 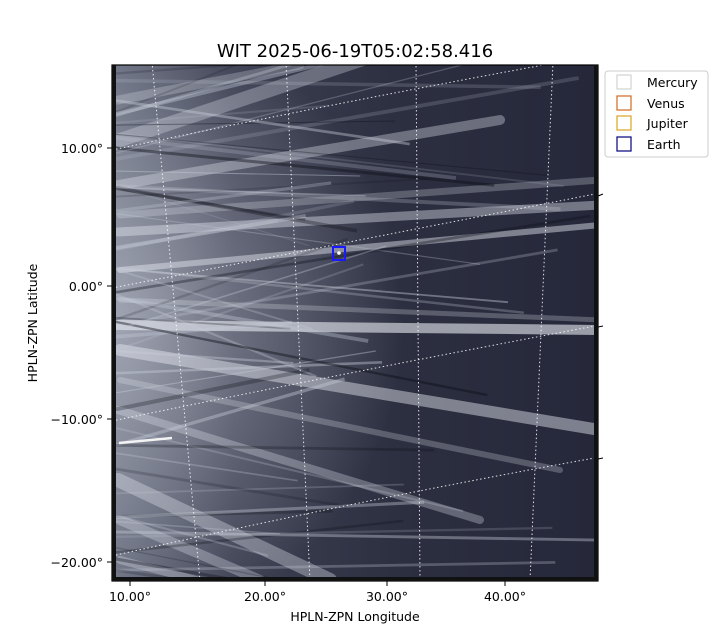 I want to click on figure-title: WIT 2025-06-19T05:02:58.416, so click(x=355, y=51).